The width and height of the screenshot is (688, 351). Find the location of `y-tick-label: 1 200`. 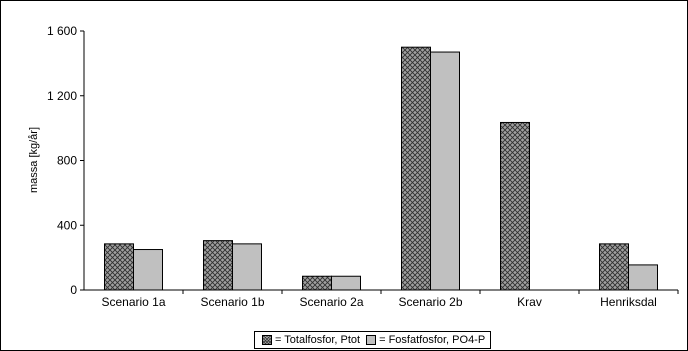

y-tick-label: 1 200 is located at coordinates (62, 96).